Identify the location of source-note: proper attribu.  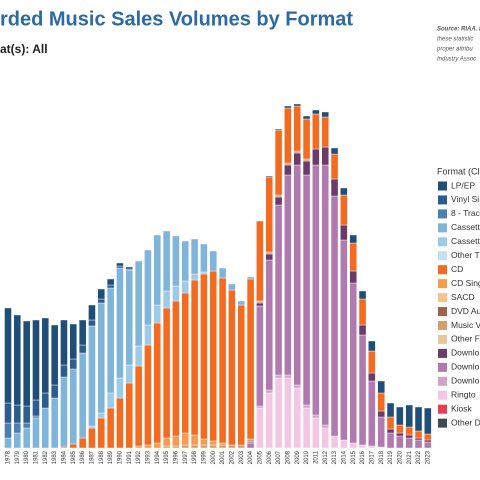
(454, 50).